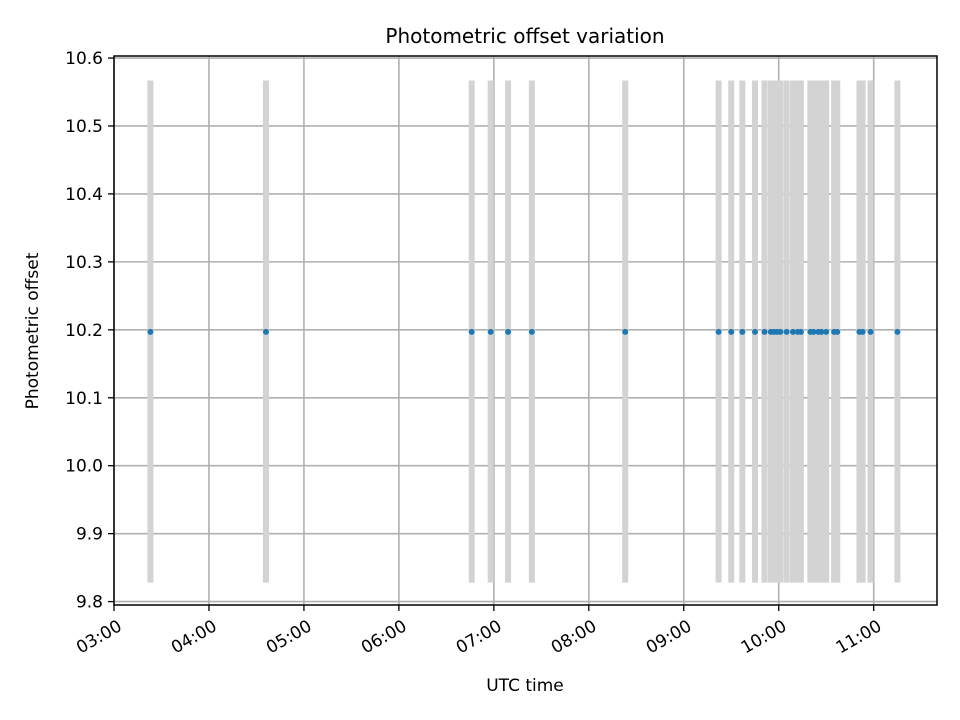 Image resolution: width=960 pixels, height=720 pixels. What do you see at coordinates (89, 603) in the screenshot?
I see `y-tick-label: 9.8` at bounding box center [89, 603].